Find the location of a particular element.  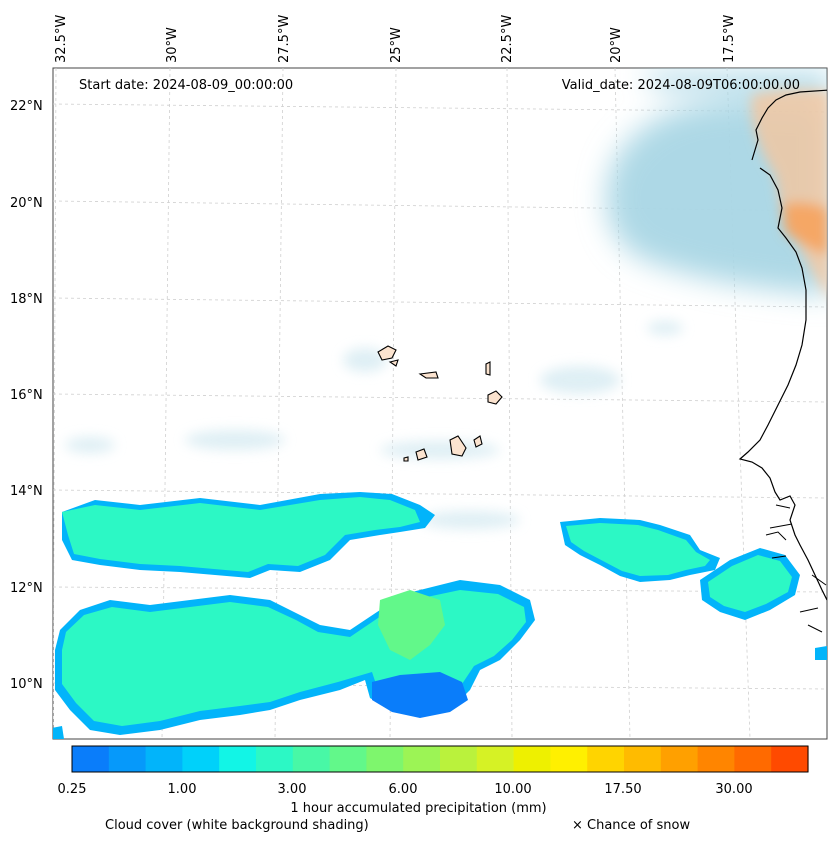

colorbar-tick: 10.00 is located at coordinates (512, 789).